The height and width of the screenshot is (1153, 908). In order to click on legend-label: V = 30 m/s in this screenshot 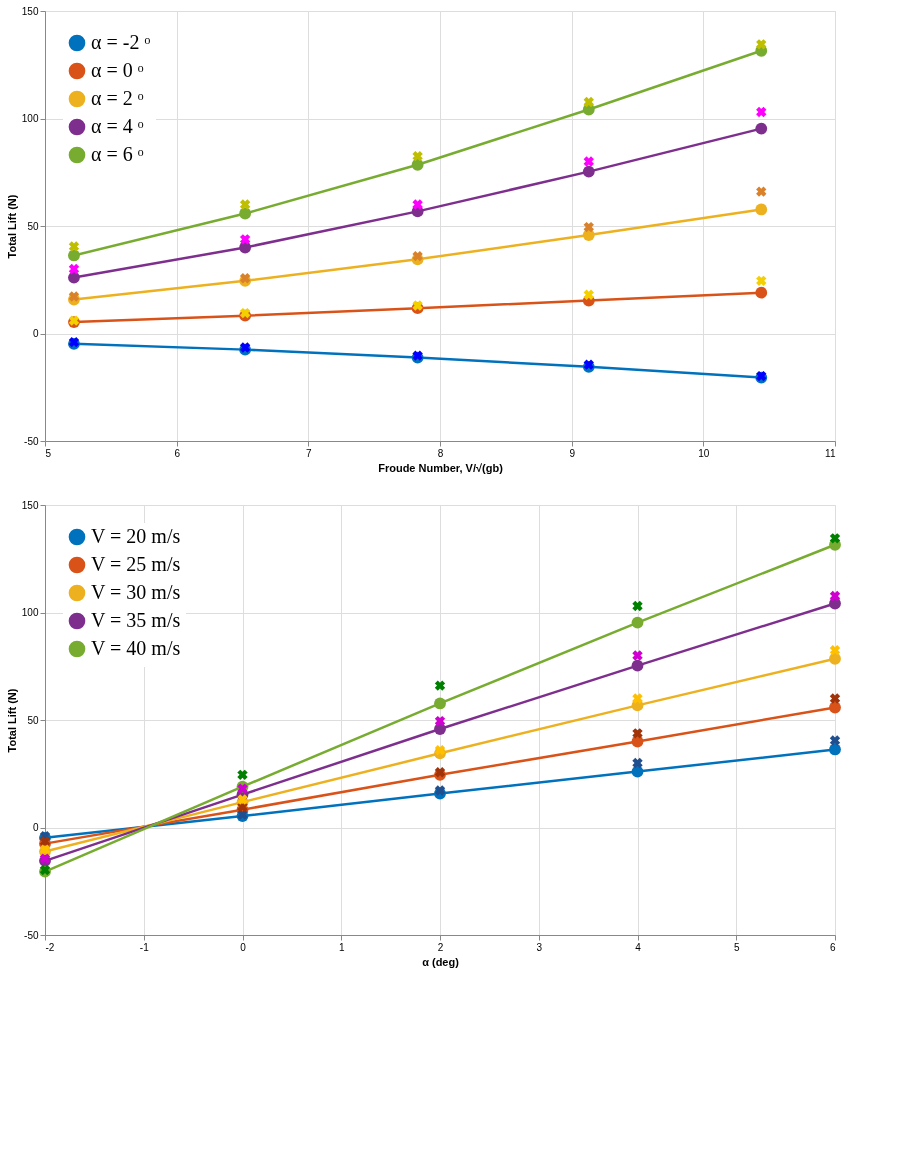, I will do `click(136, 592)`.